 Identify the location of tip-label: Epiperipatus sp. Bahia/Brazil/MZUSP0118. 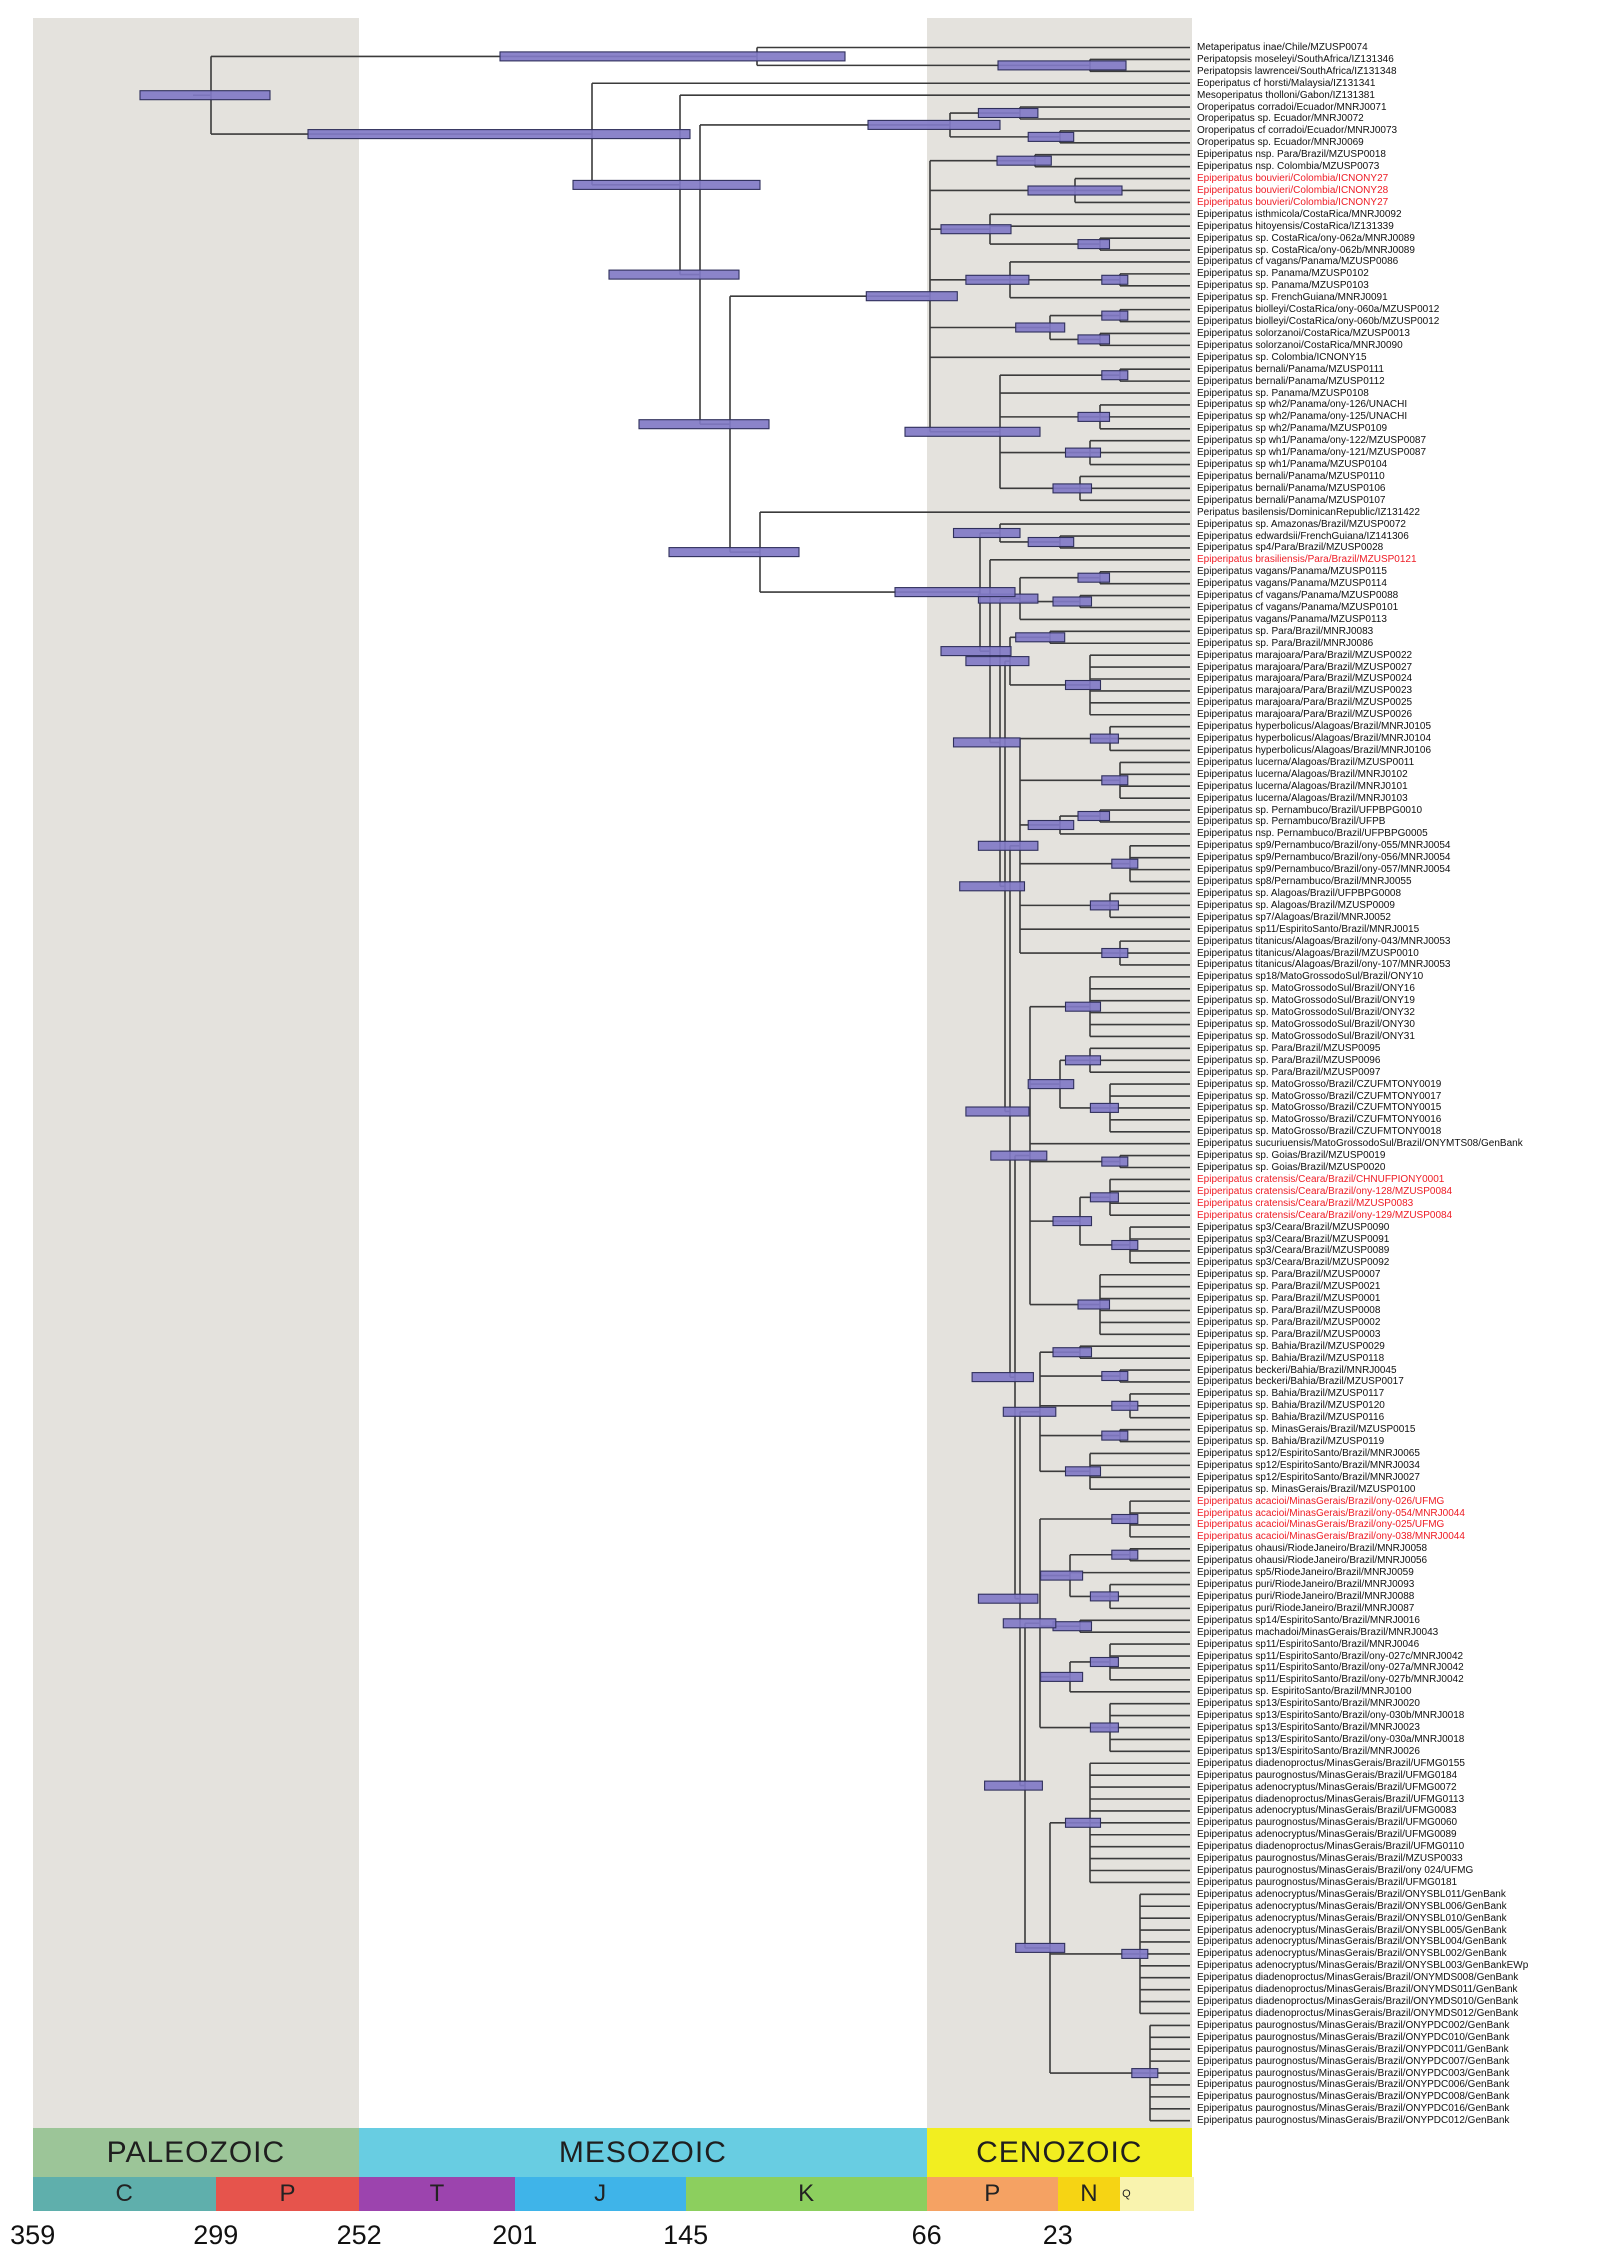
(1291, 1358).